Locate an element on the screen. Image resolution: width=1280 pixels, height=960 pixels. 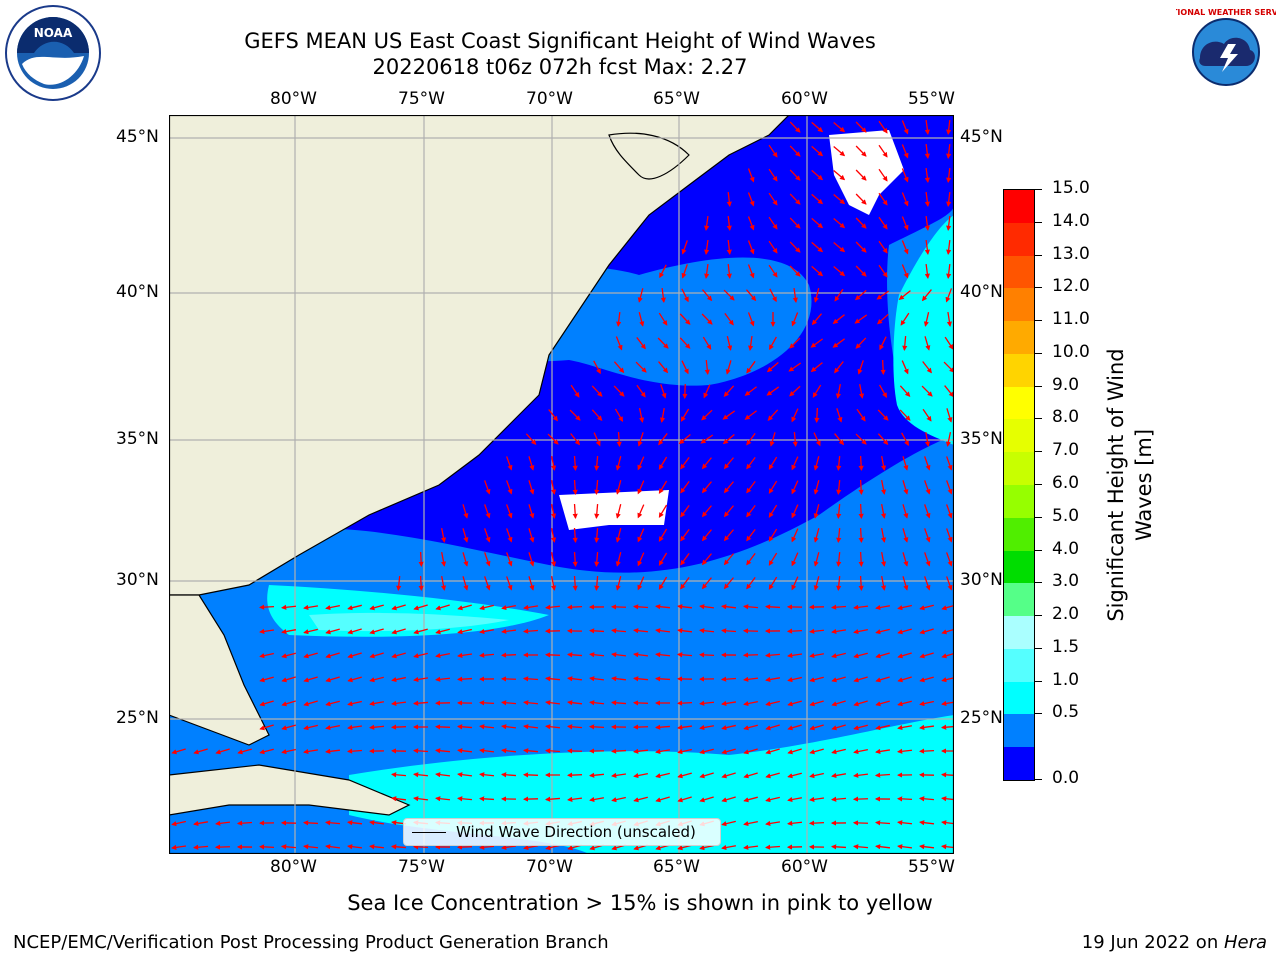
land-florida is located at coordinates (219, 670).